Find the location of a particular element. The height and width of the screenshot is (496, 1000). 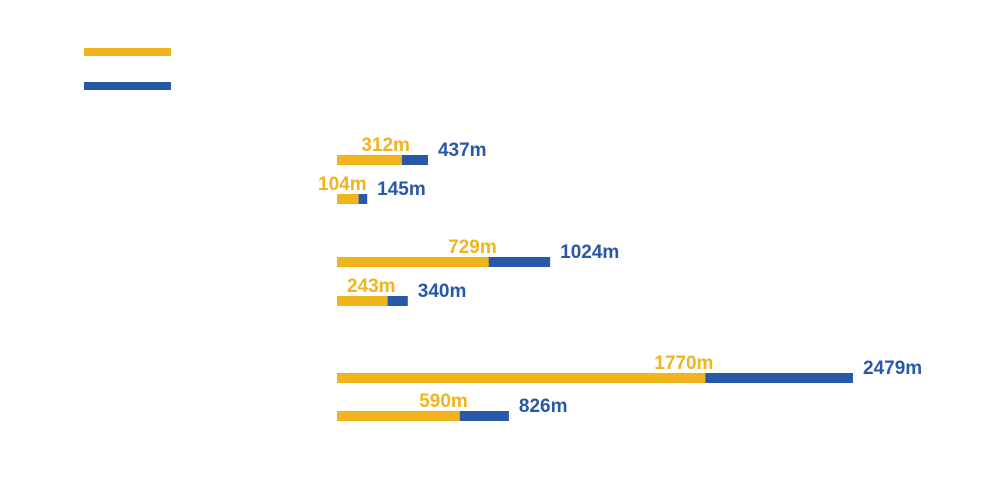

label-b-g2-r1: 1024m is located at coordinates (589, 252).